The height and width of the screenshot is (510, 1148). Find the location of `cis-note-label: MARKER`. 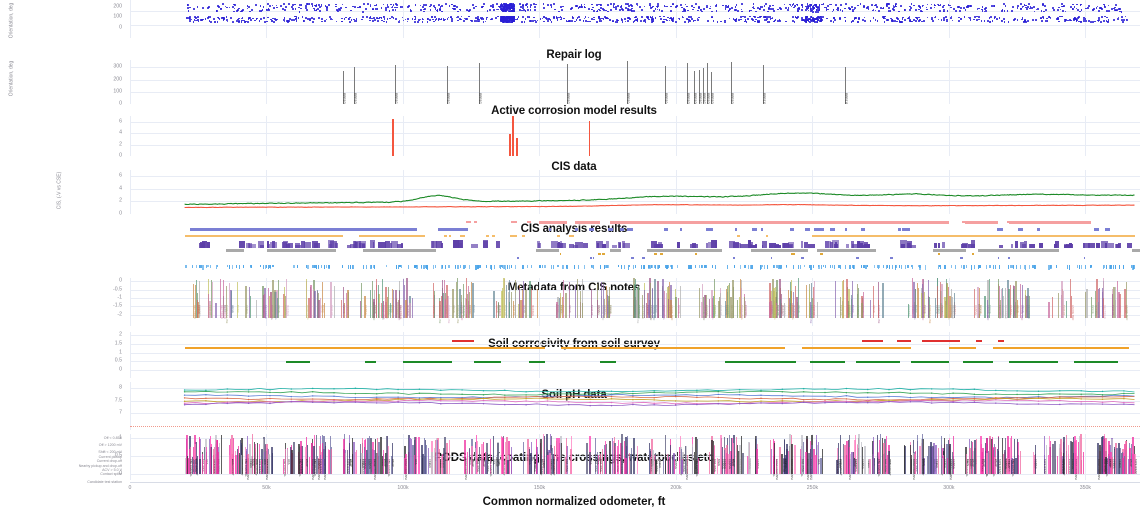

cis-note-label: MARKER is located at coordinates (782, 311).